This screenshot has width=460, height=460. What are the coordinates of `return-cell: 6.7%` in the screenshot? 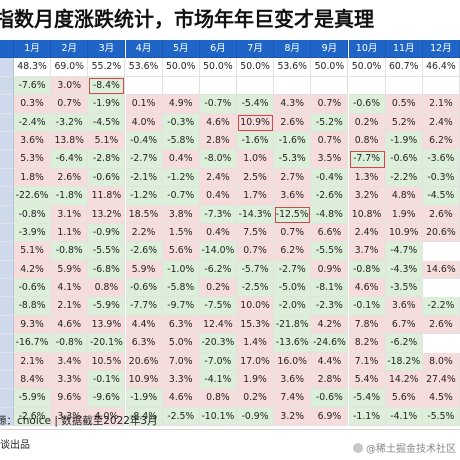 It's located at (404, 325).